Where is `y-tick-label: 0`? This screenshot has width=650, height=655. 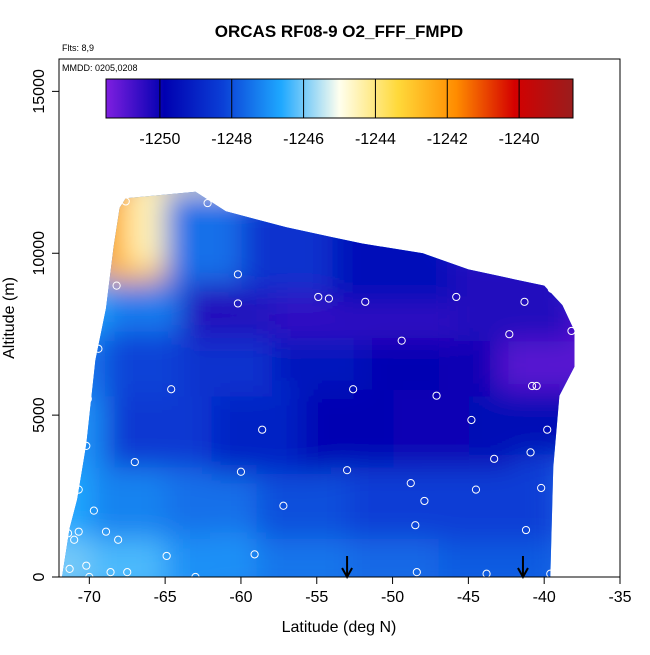 y-tick-label: 0 is located at coordinates (39, 576).